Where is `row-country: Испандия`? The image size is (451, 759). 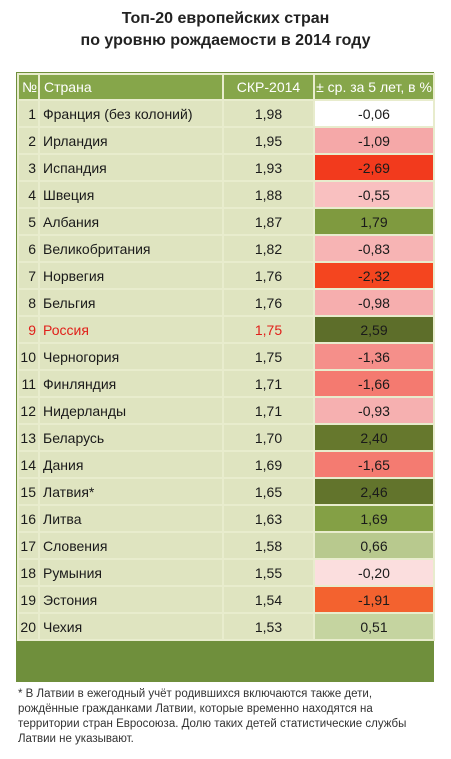
row-country: Испандия is located at coordinates (131, 167).